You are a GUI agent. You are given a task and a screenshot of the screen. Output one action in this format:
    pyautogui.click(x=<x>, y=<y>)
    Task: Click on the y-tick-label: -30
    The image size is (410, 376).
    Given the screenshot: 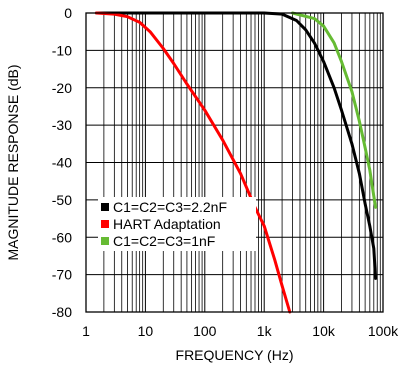 What is the action you would take?
    pyautogui.click(x=62, y=125)
    